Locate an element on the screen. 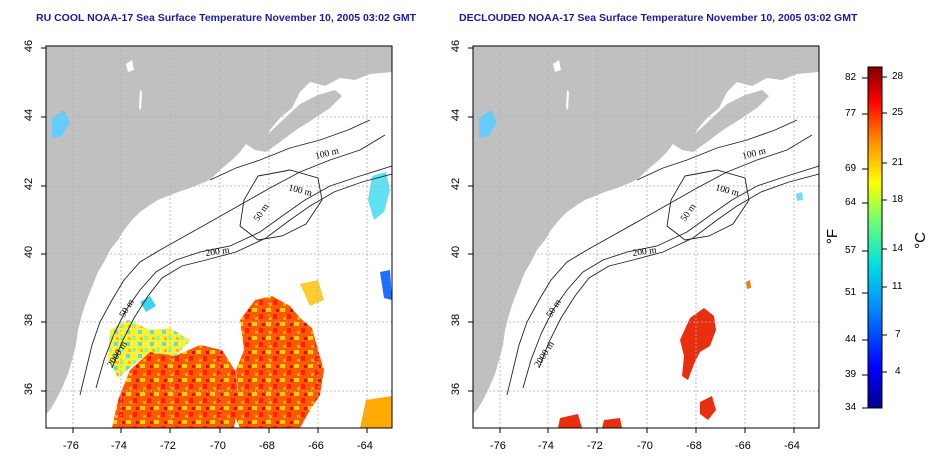  fahrenheit-tick-label: 69 is located at coordinates (851, 168).